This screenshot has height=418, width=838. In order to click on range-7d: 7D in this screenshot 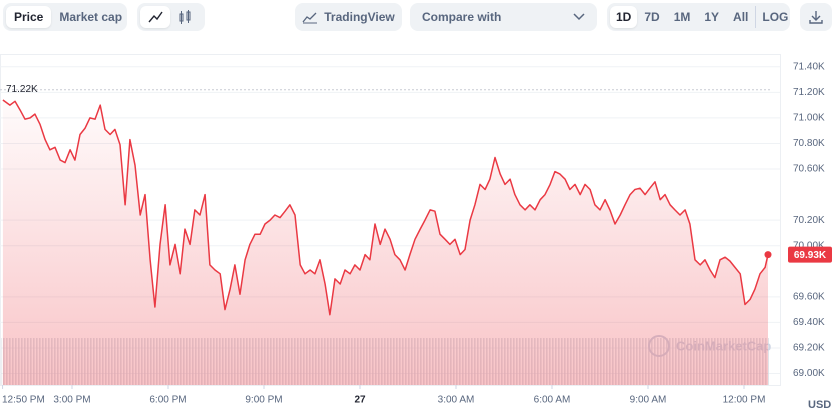, I will do `click(652, 17)`.